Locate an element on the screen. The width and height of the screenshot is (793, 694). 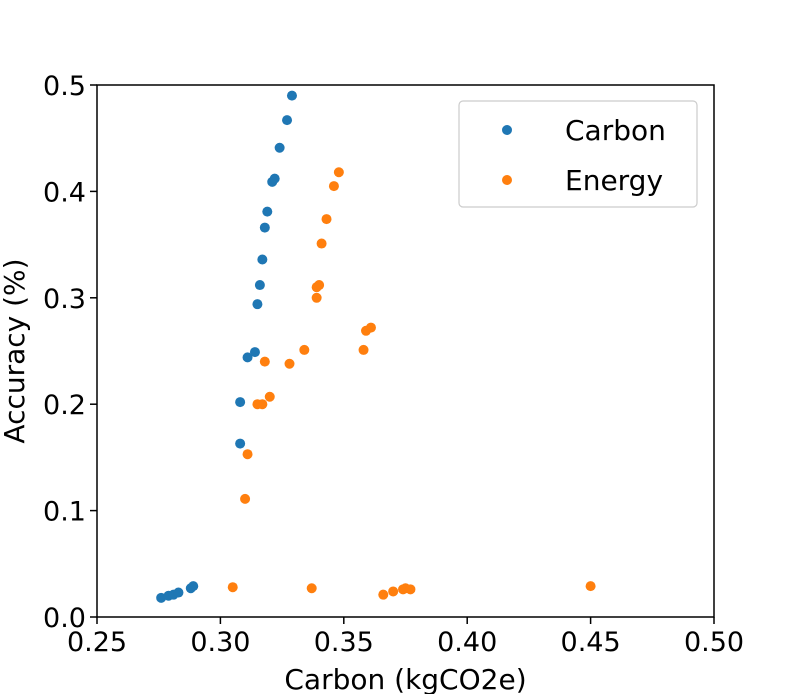
y-tick-label: 0.5 is located at coordinates (64, 86).